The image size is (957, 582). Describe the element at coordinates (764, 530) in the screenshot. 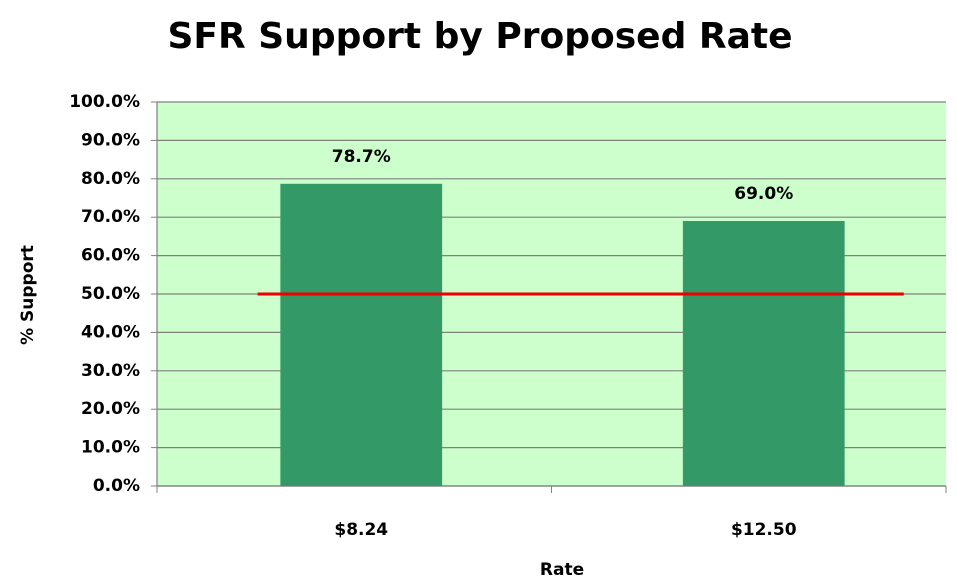

I see `x-tick-label: $12.50` at that location.